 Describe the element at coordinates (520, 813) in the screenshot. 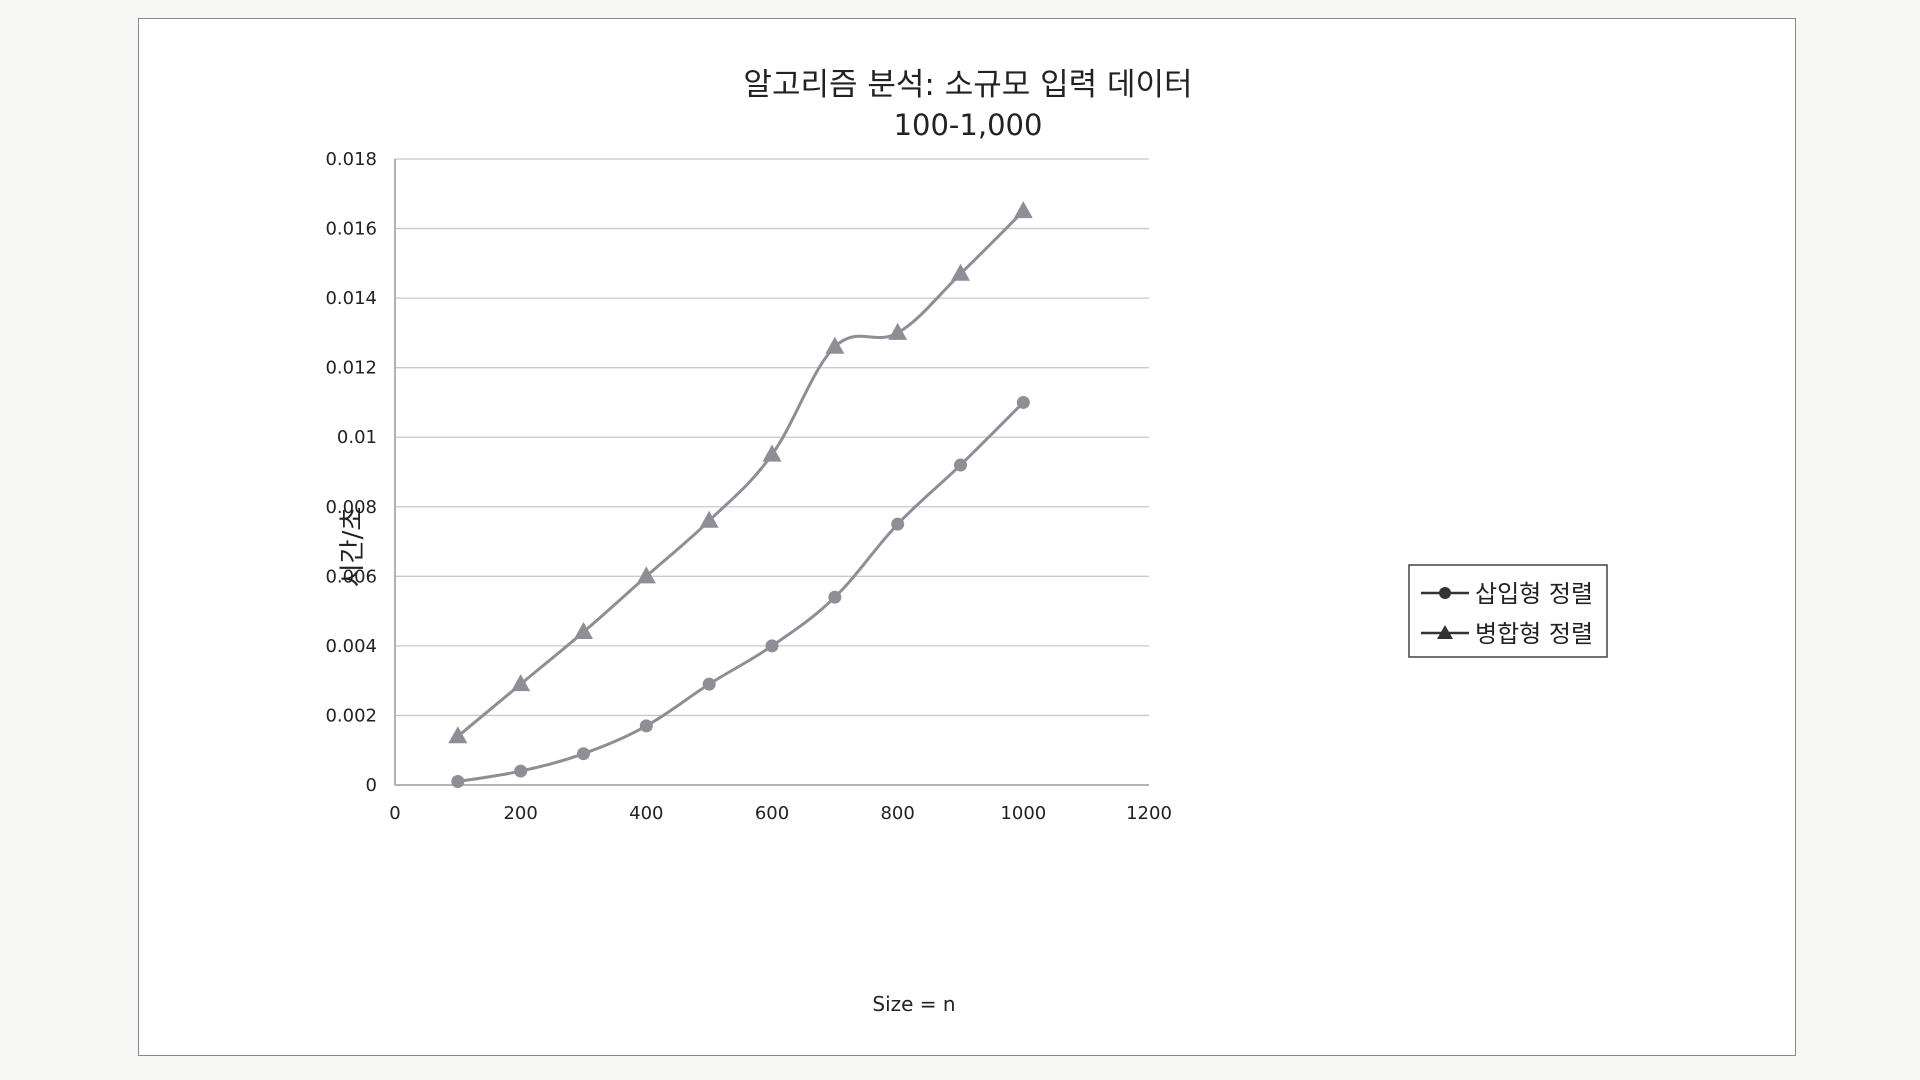

I see `x-tick-label-1: 200` at that location.